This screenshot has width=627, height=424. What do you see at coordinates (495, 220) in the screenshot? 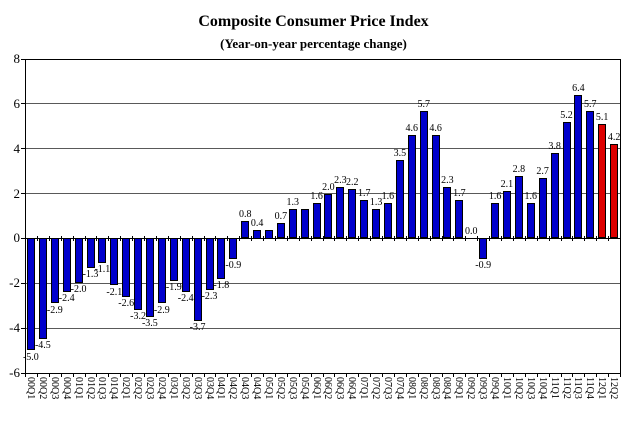
I see `bar-09Q4` at bounding box center [495, 220].